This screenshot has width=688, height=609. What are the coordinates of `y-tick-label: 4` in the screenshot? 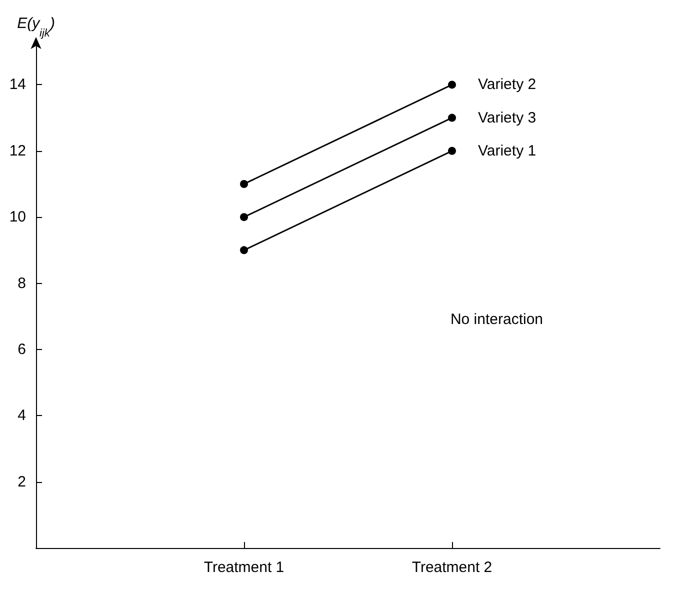 It's located at (22, 415).